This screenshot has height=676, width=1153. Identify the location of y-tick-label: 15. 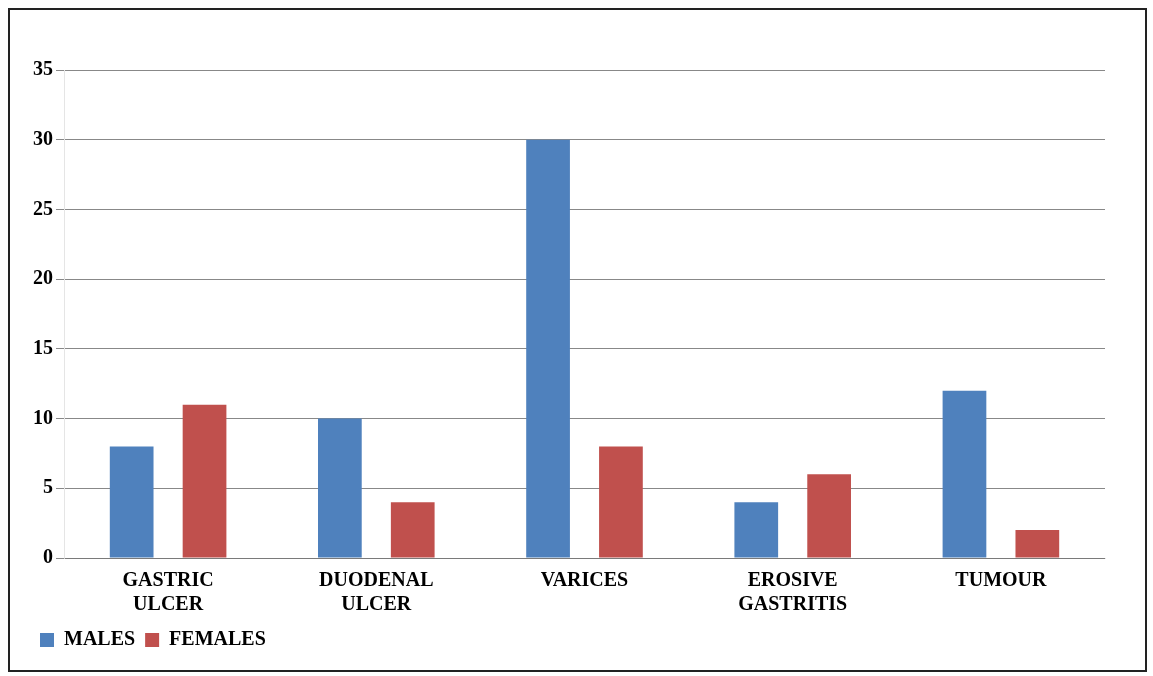
(43, 347).